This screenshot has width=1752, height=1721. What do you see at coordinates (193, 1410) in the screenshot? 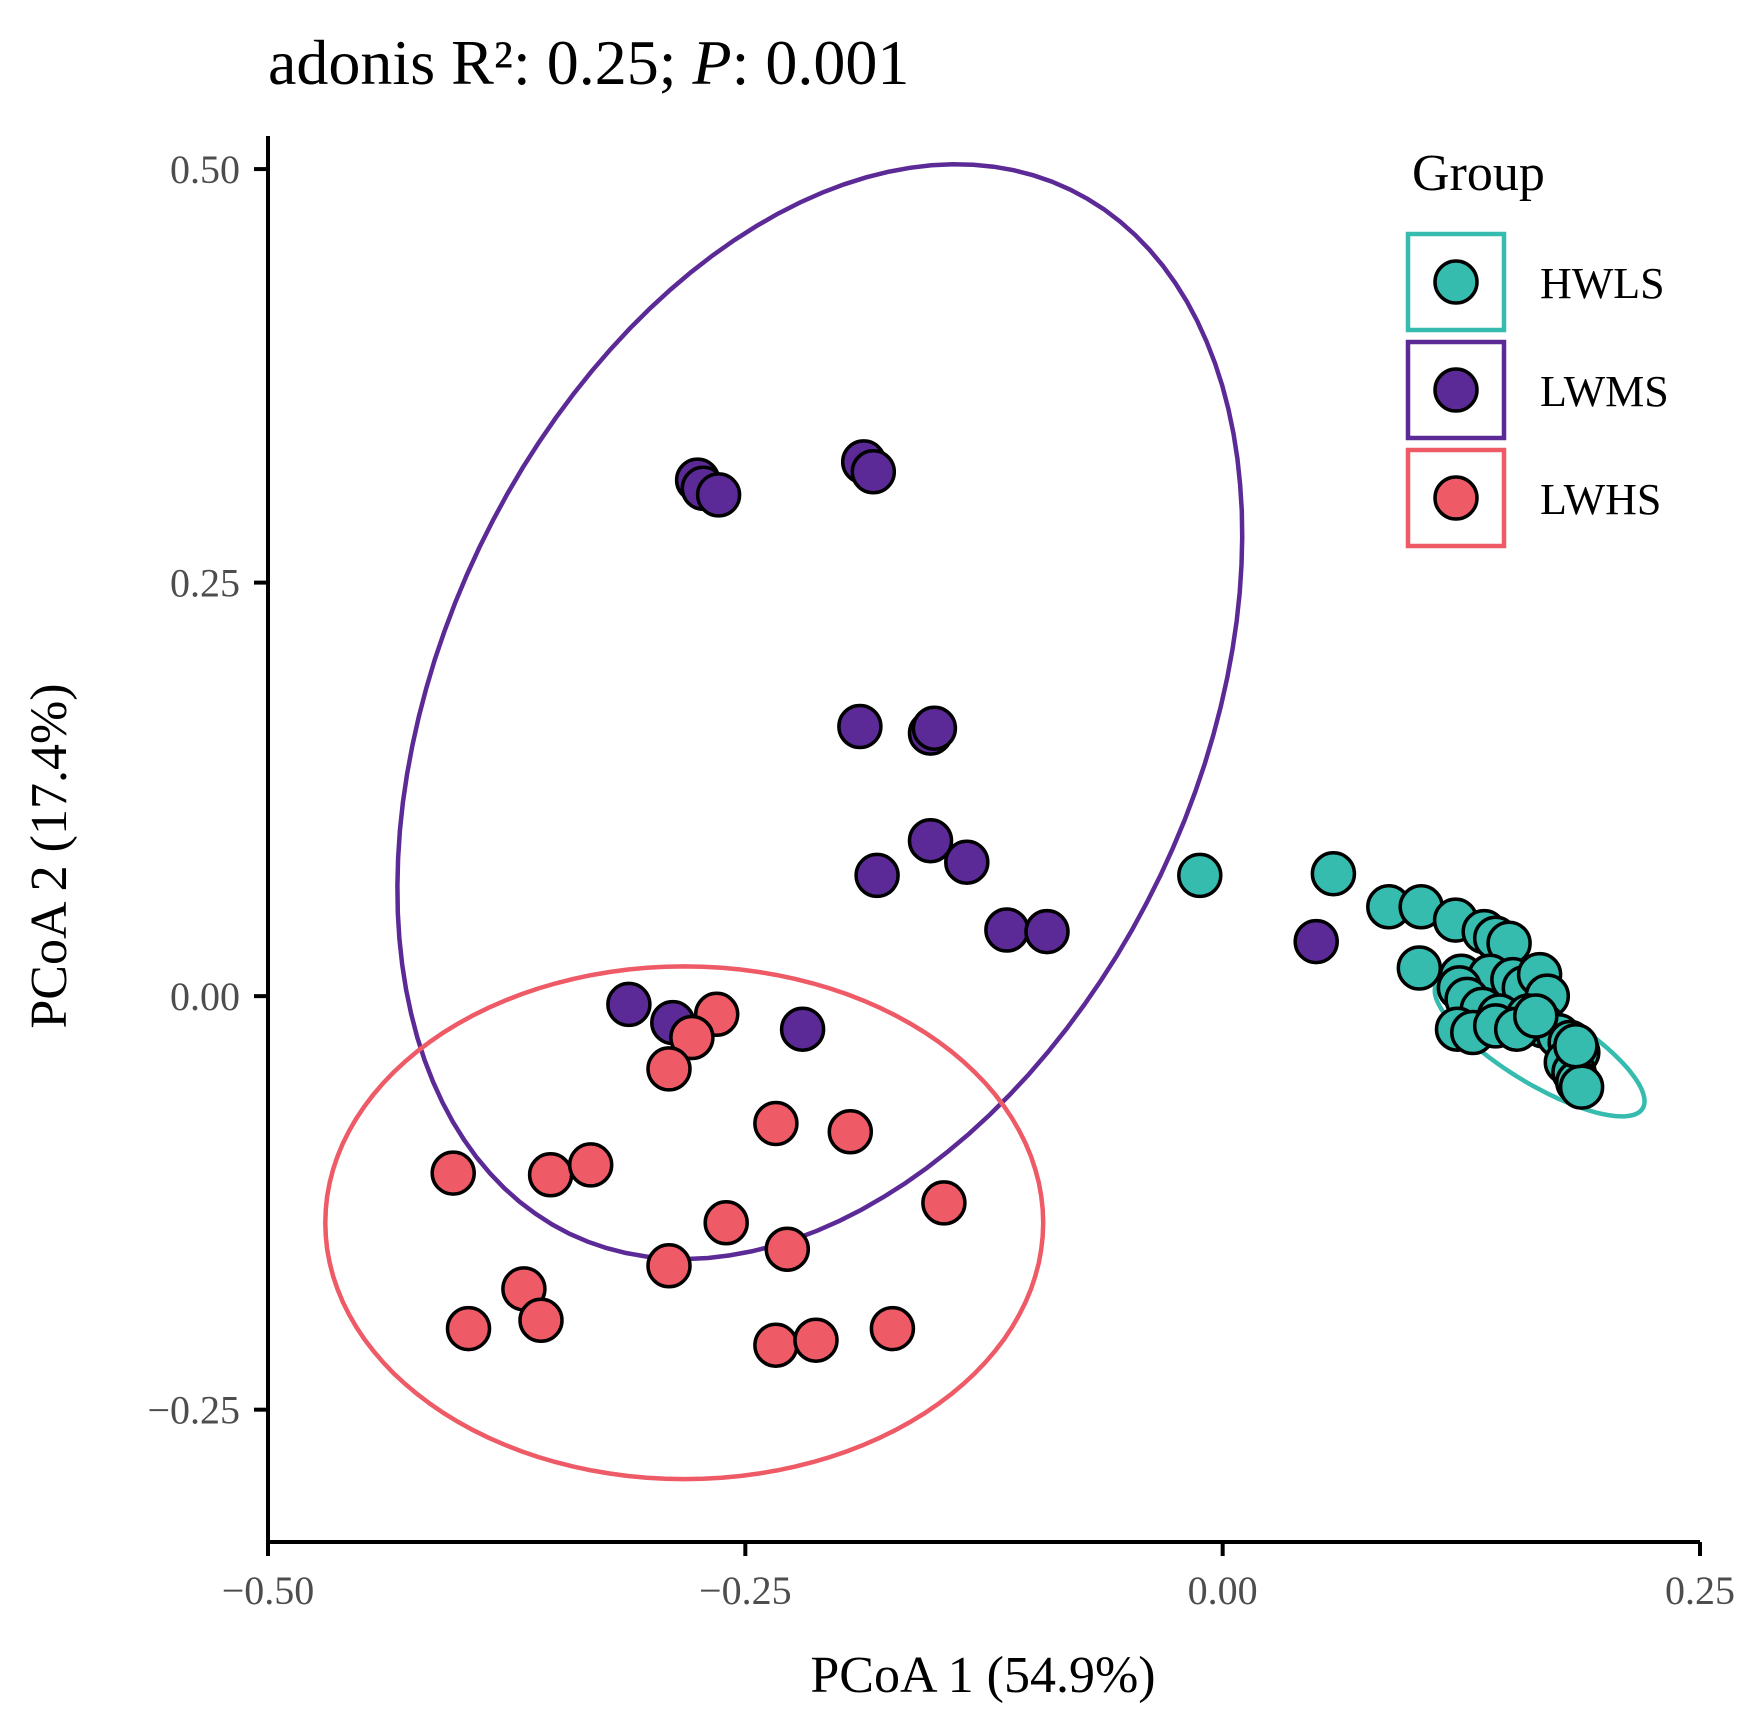
I see `y-tick-label-0: −0.25` at bounding box center [193, 1410].